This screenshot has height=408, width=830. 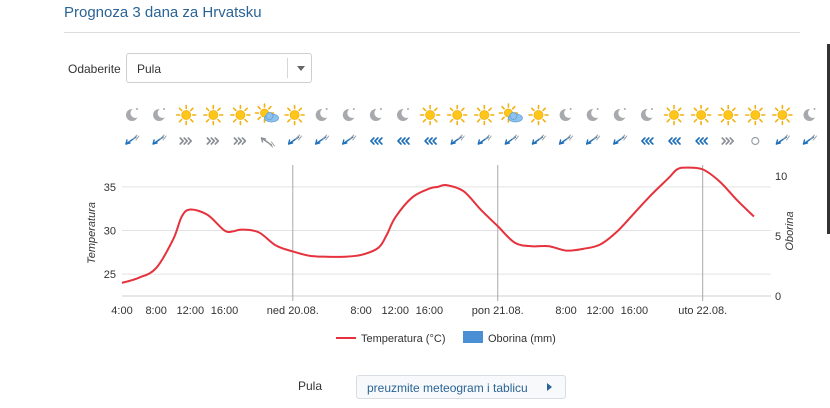 I want to click on footer-location: Pula, so click(x=310, y=386).